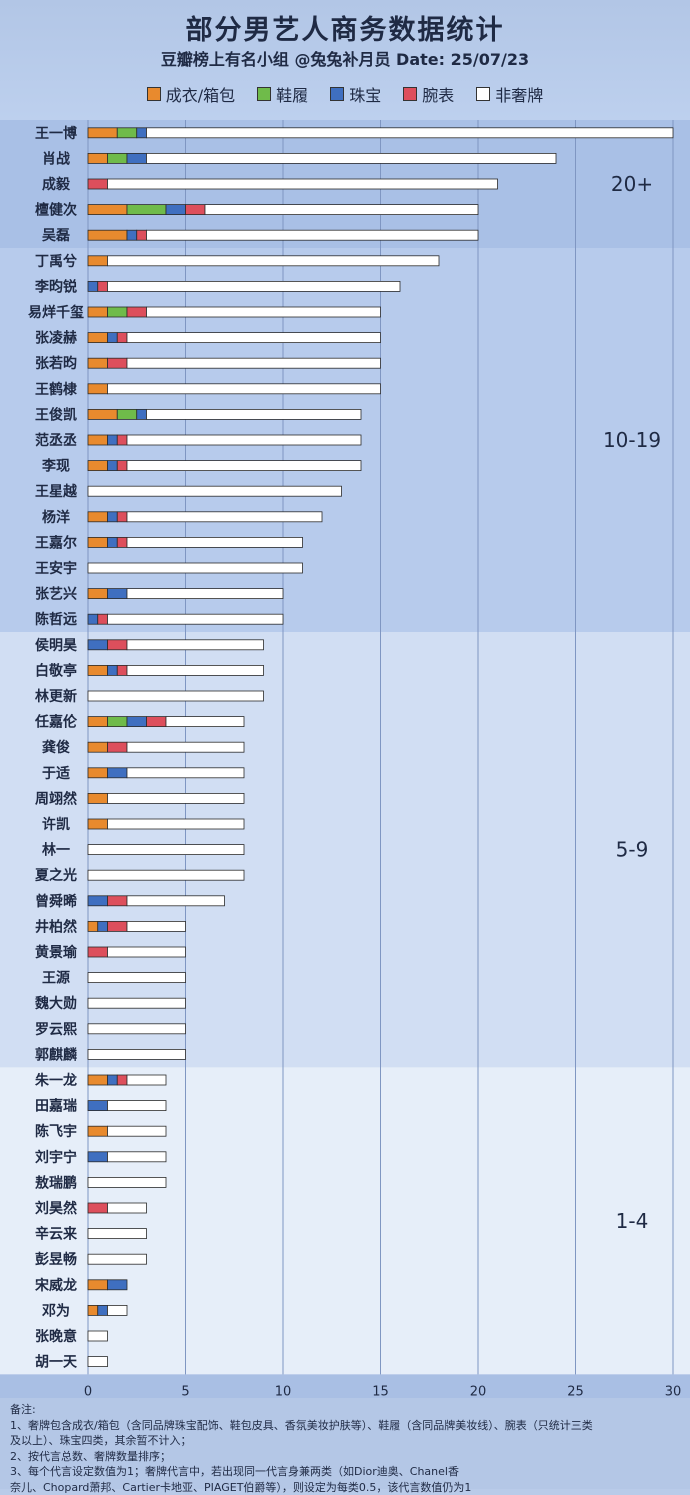 This screenshot has width=690, height=1495. I want to click on category-label: 林更新, so click(56, 696).